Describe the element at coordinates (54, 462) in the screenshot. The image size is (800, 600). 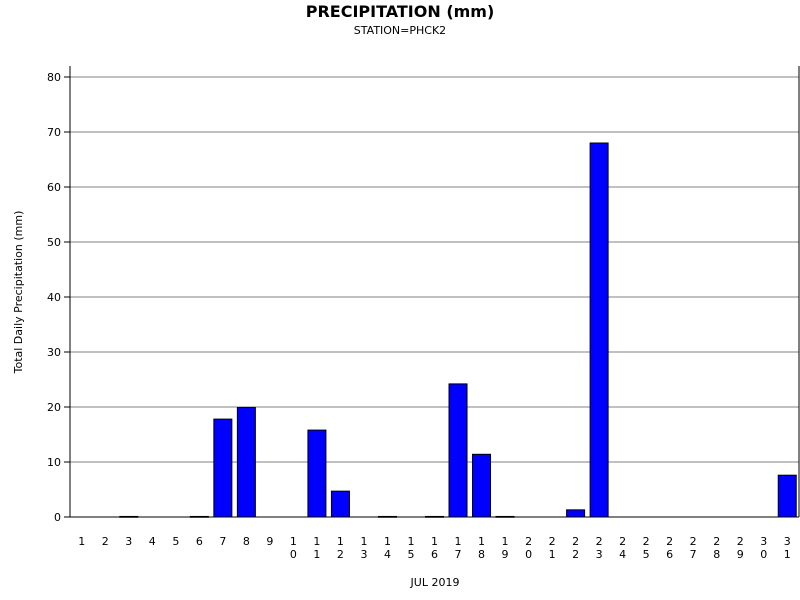
I see `y-tick-label: 10` at that location.